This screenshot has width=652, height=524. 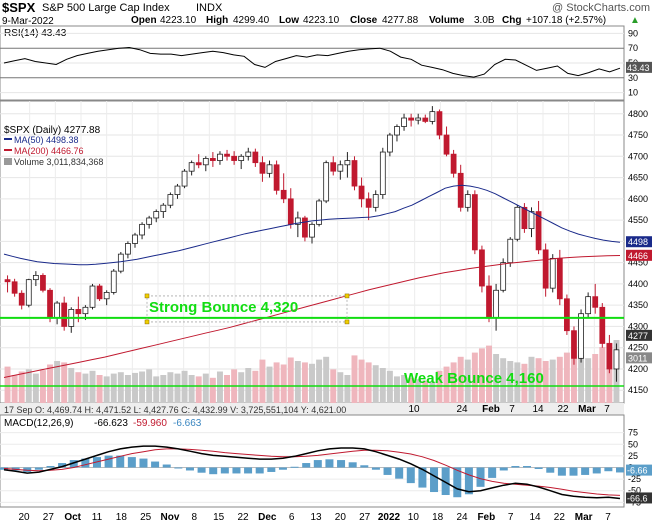 I want to click on macd-x-label: 6, so click(x=292, y=517).